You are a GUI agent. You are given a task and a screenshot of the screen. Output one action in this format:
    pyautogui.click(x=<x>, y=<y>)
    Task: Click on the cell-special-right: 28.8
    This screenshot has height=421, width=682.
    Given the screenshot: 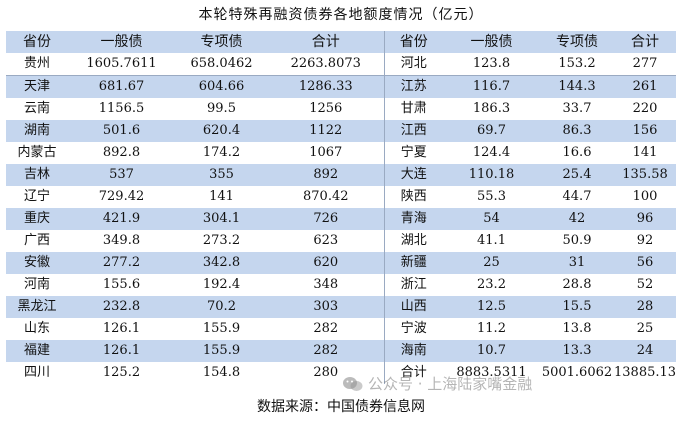 What is the action you would take?
    pyautogui.click(x=577, y=284)
    